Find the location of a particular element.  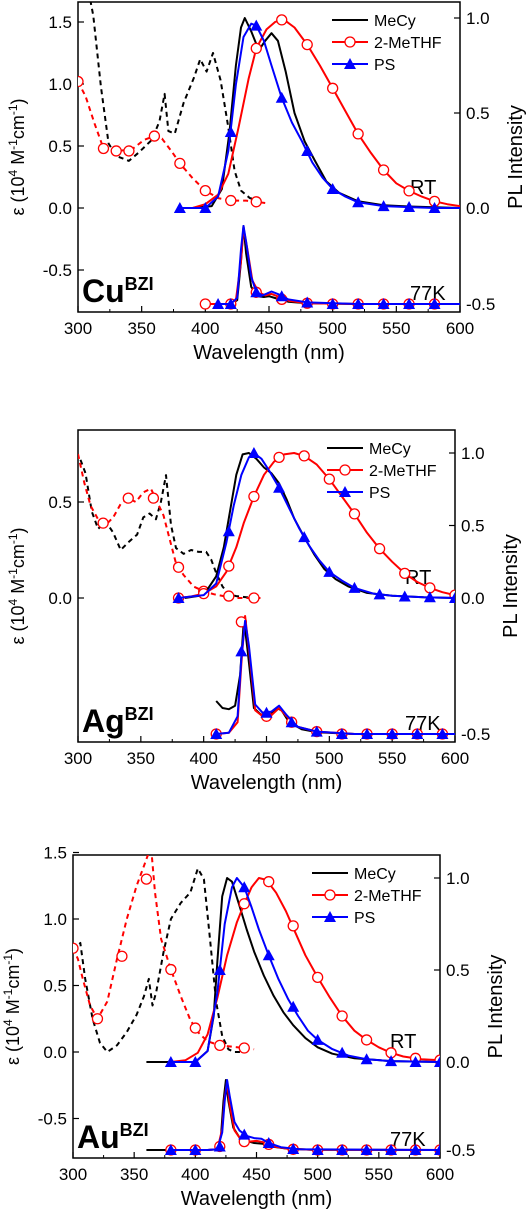

panel-label-metal: Au is located at coordinates (98, 1137).